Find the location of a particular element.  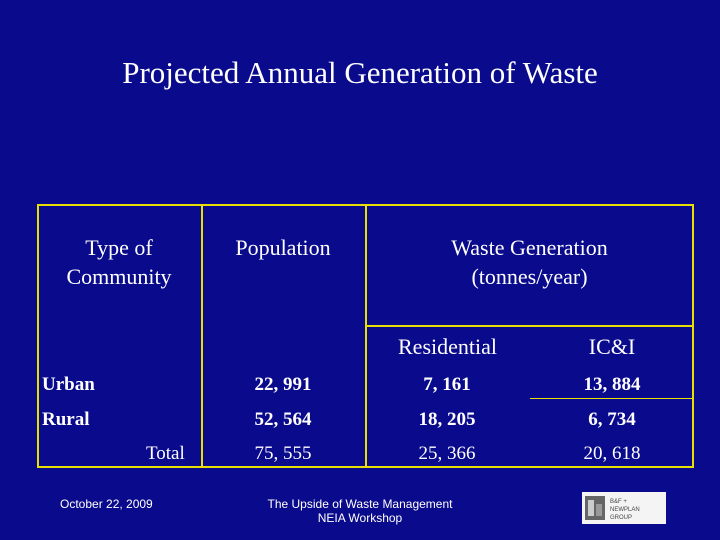

logo-text-2: NEWPLAN is located at coordinates (625, 510).